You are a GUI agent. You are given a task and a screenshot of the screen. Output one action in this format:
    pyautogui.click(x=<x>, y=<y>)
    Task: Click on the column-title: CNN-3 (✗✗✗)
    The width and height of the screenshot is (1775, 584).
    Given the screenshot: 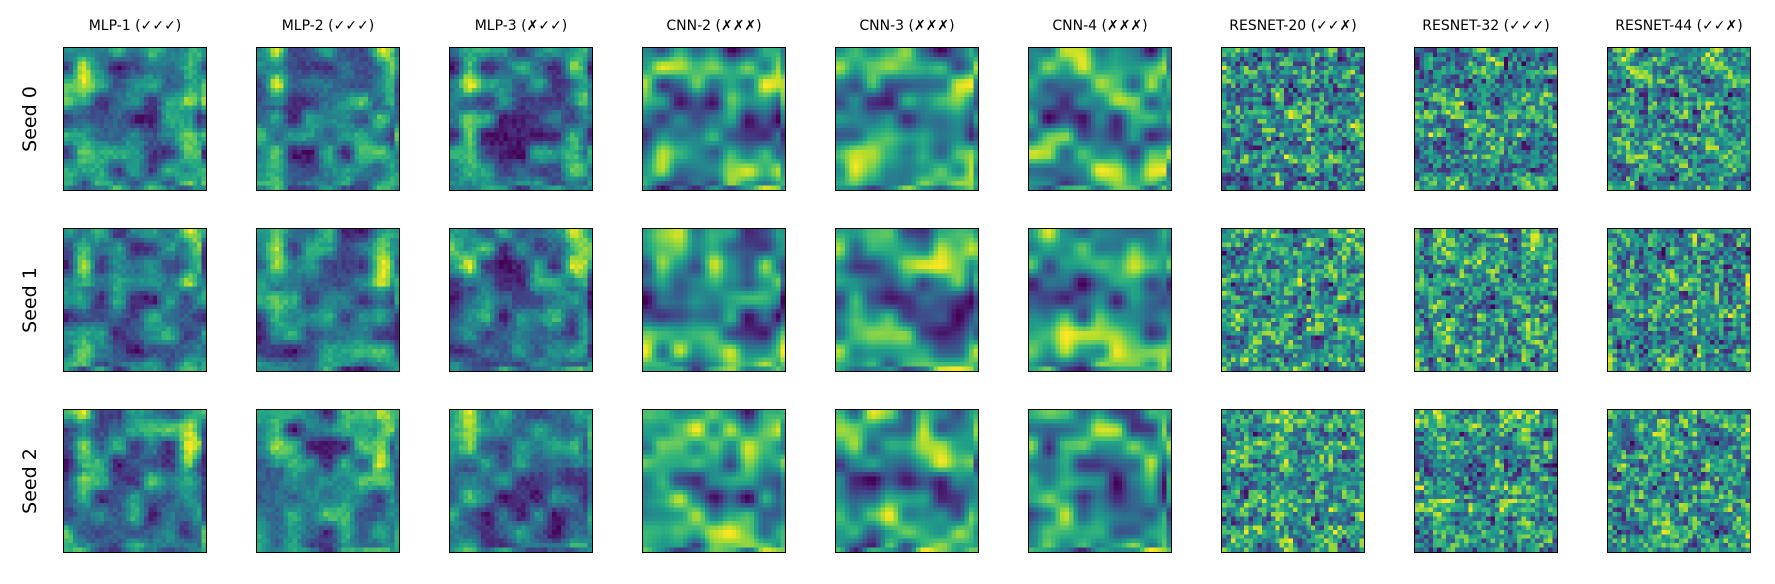 What is the action you would take?
    pyautogui.click(x=907, y=26)
    